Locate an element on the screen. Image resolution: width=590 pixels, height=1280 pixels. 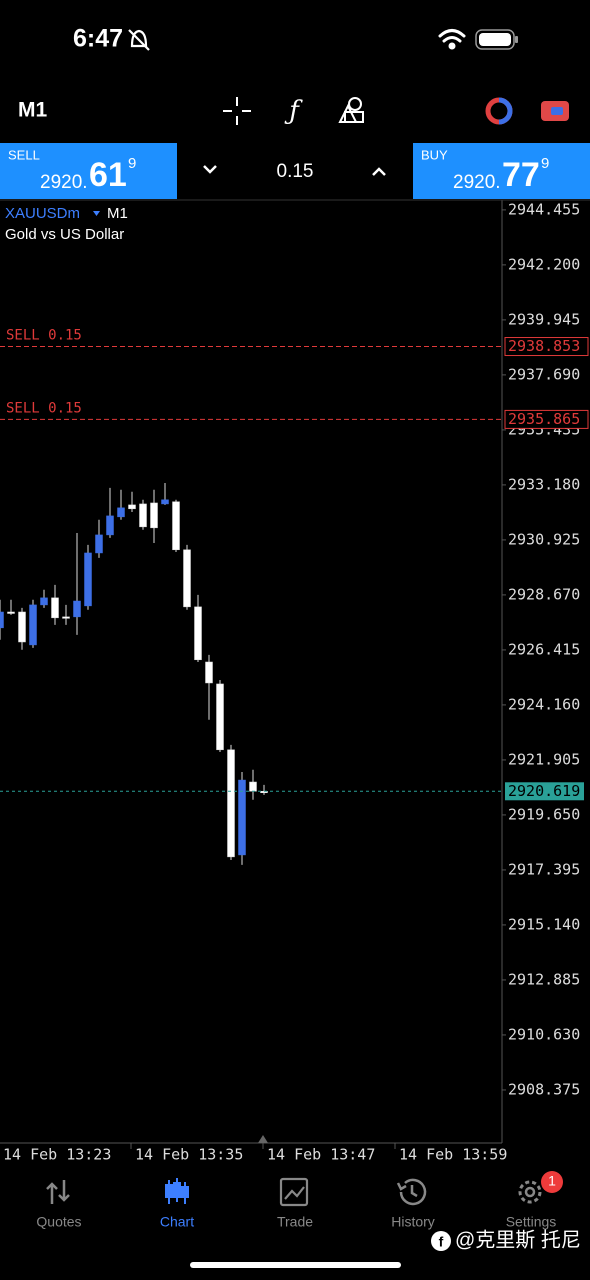
trade-icon is located at coordinates (294, 1192).